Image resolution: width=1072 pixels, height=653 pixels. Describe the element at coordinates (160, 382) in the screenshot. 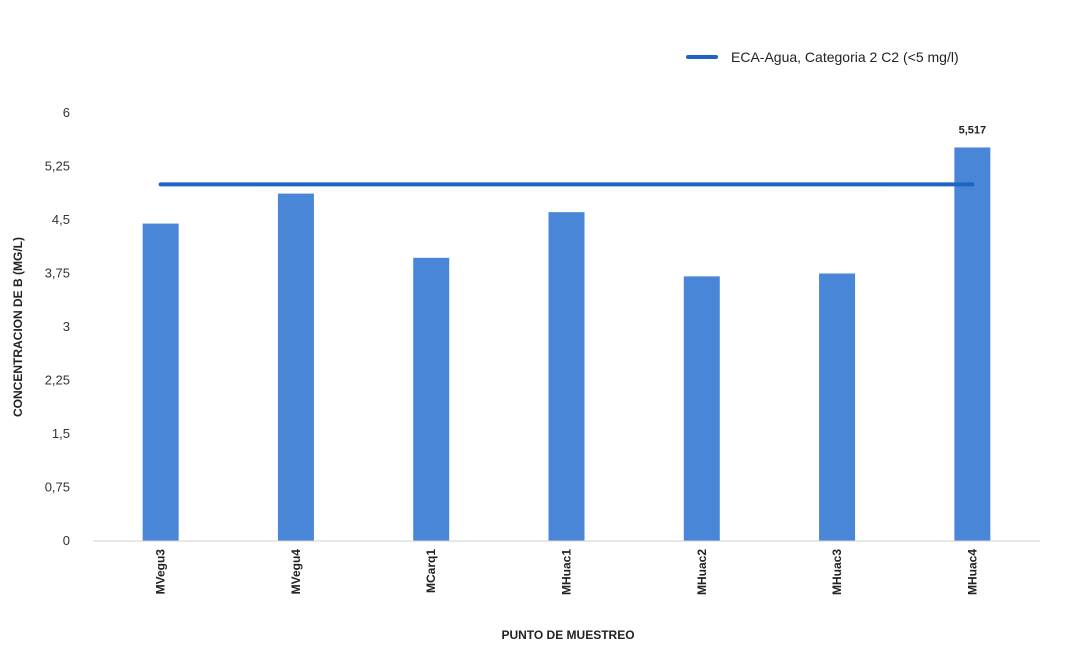

I see `bar-mvegu3` at that location.